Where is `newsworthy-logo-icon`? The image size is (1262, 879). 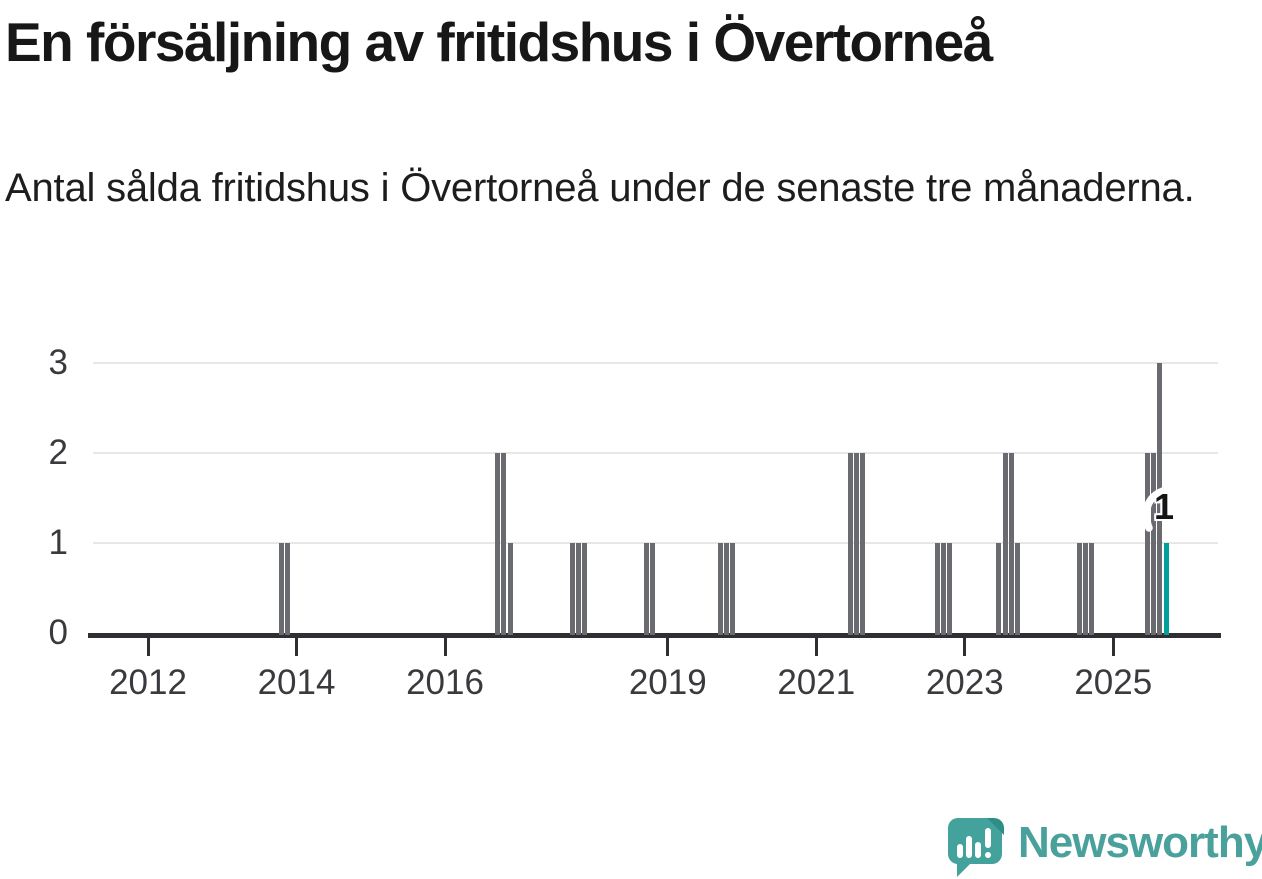
newsworthy-logo-icon is located at coordinates (976, 847).